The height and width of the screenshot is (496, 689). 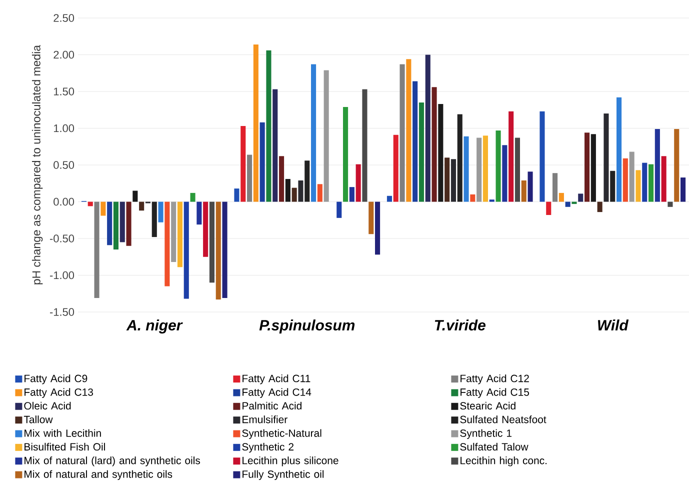 I want to click on x-tick-label: T.viride, so click(x=460, y=325).